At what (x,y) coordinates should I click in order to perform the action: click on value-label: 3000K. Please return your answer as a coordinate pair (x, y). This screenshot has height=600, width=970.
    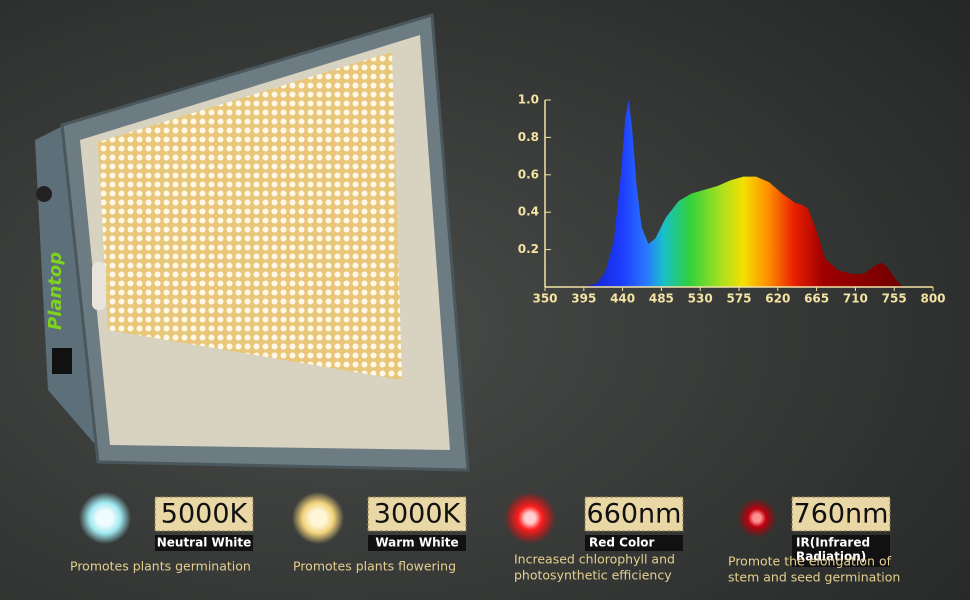
    Looking at the image, I should click on (418, 514).